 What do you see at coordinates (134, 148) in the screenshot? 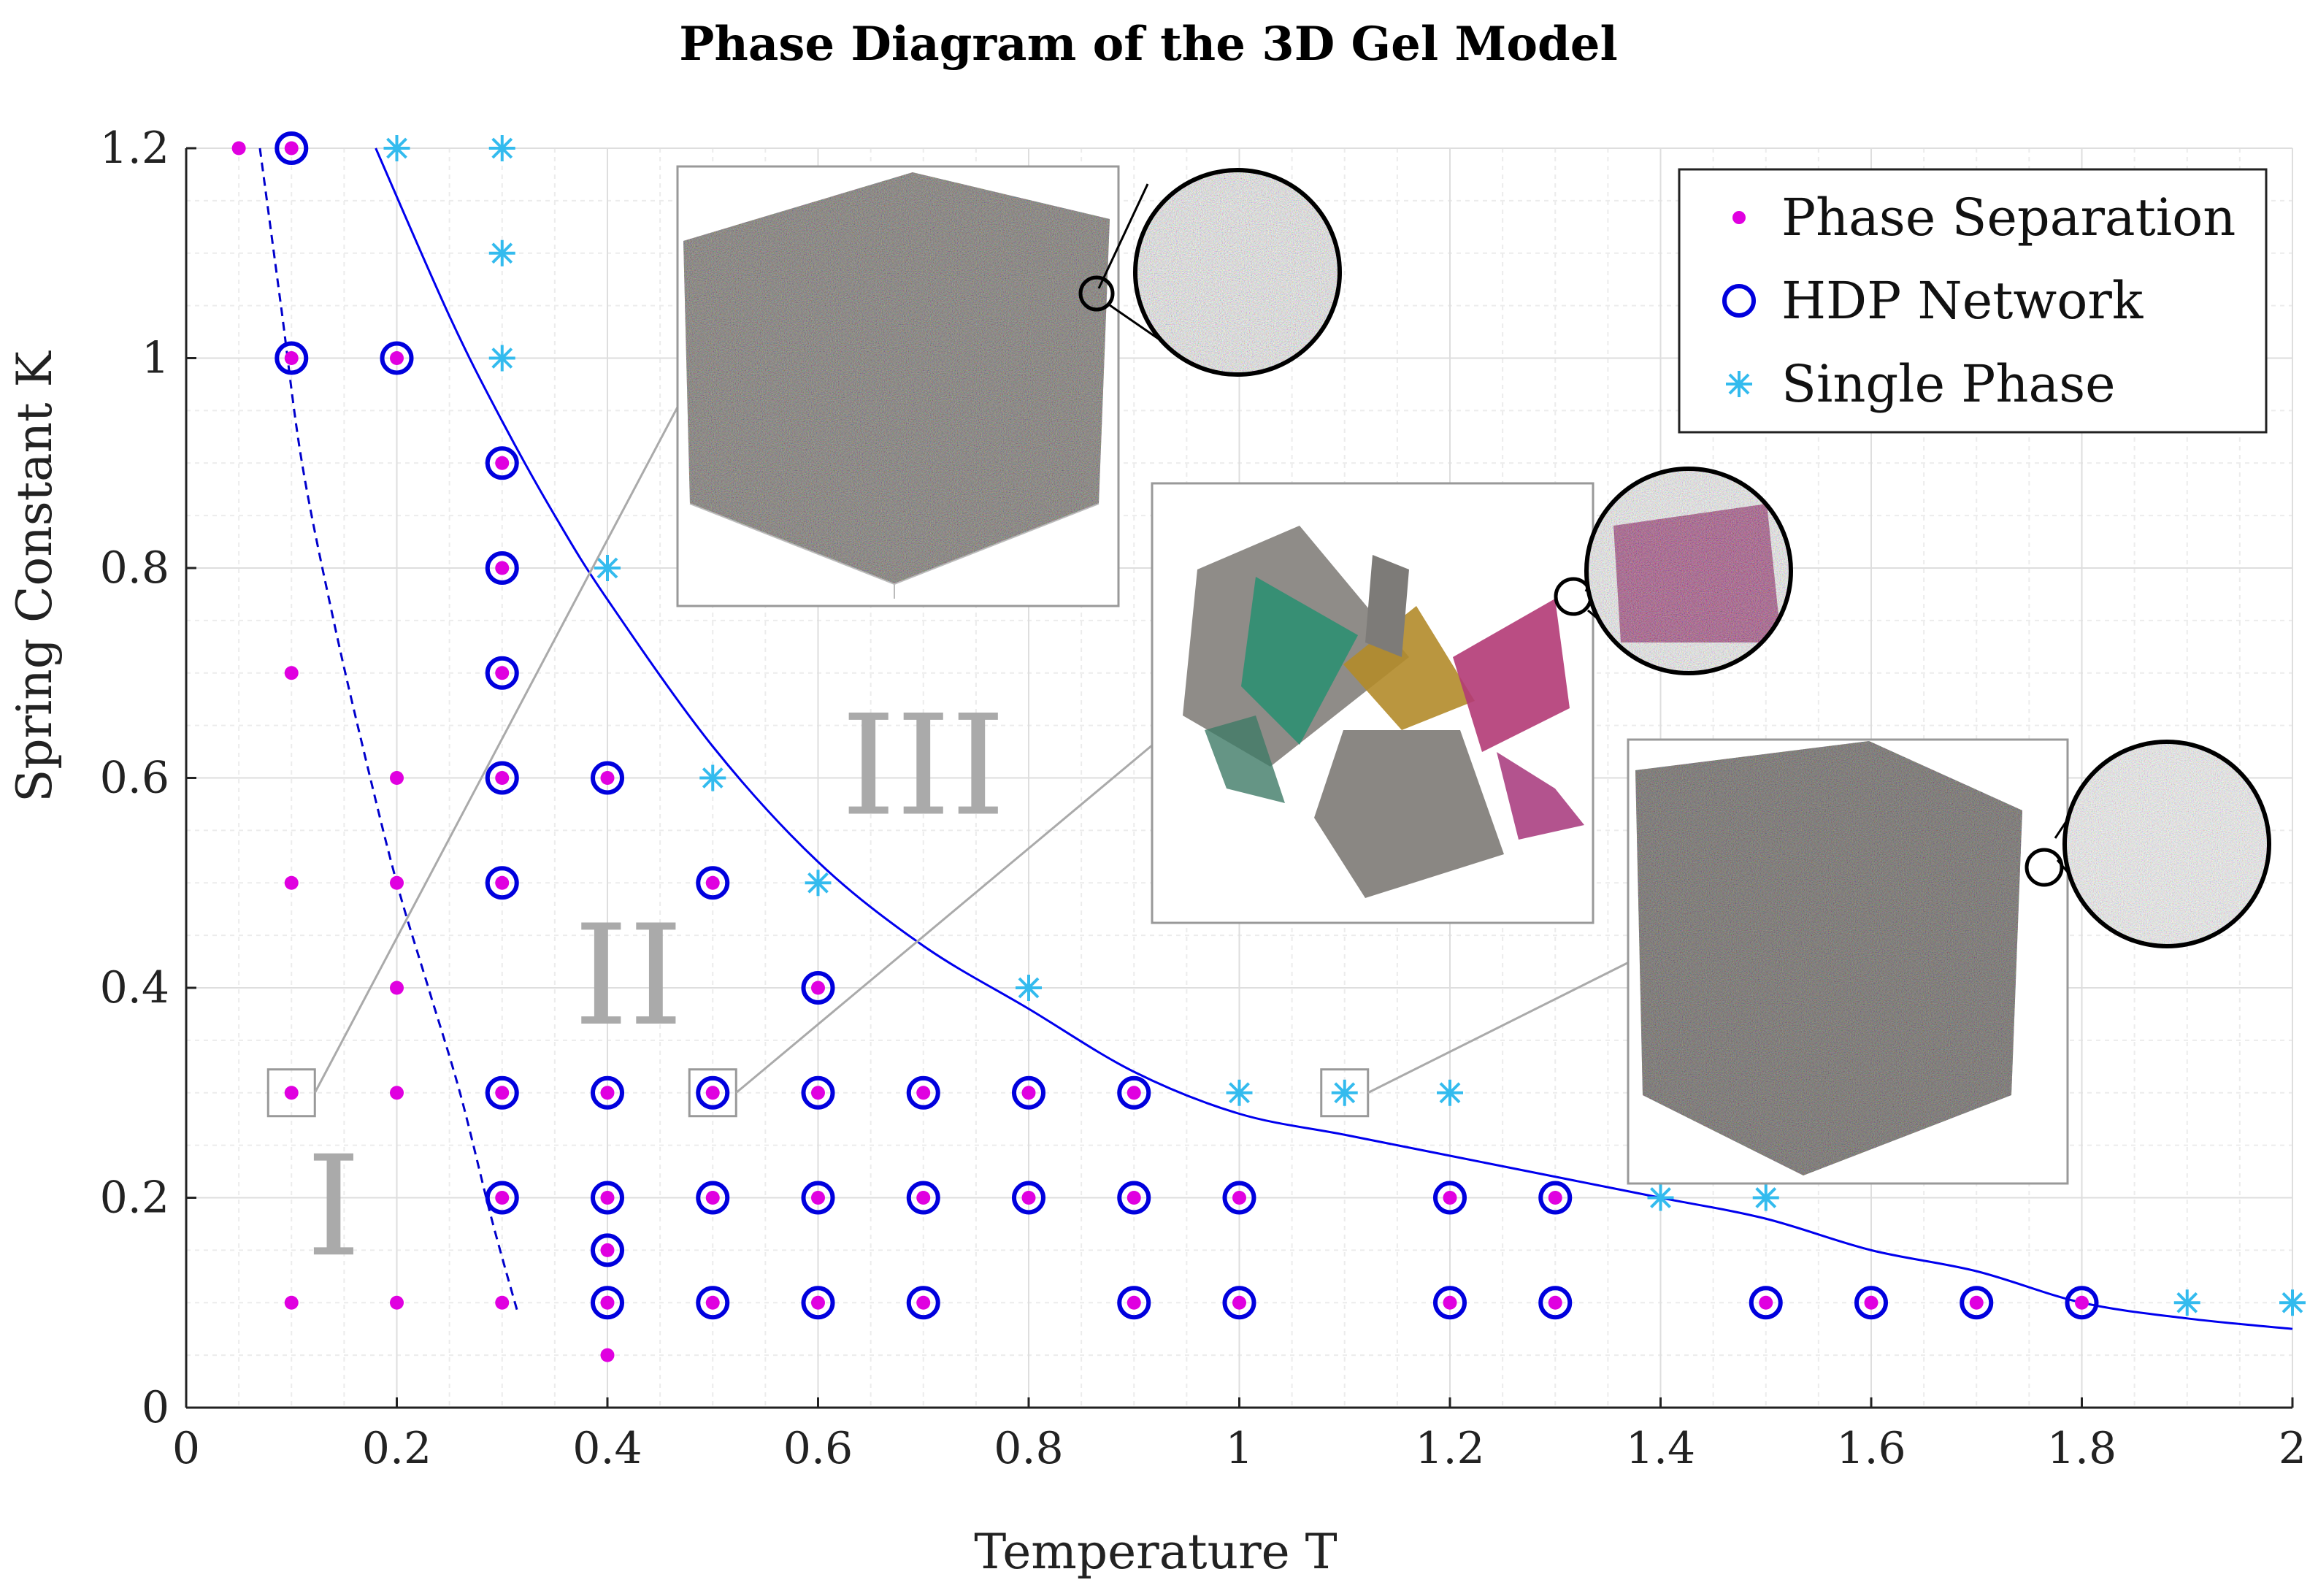
I see `y-tick-label: 1.2` at bounding box center [134, 148].